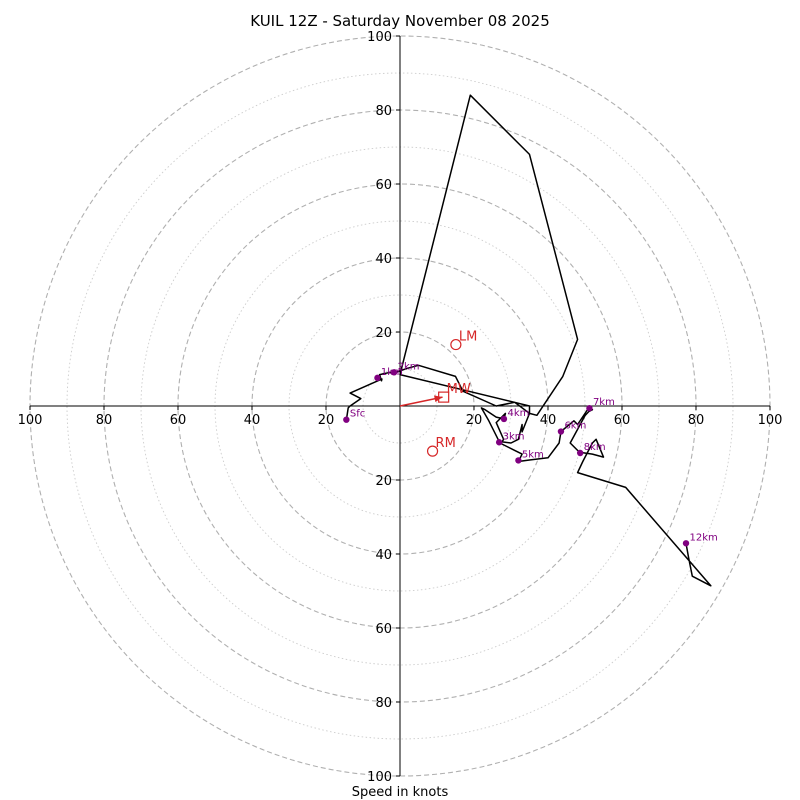 This screenshot has width=800, height=800. What do you see at coordinates (456, 344) in the screenshot?
I see `storm-motion-marker-lm` at bounding box center [456, 344].